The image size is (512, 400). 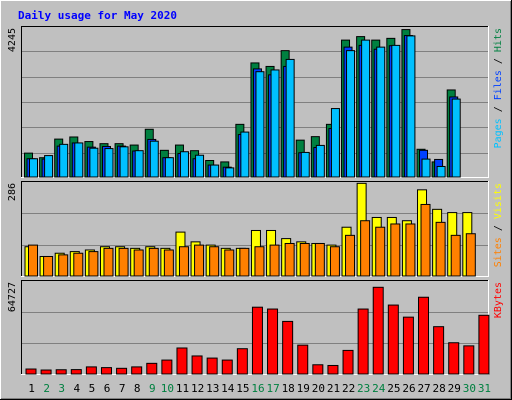 What do you see at coordinates (363, 388) in the screenshot?
I see `day-label: 23` at bounding box center [363, 388].